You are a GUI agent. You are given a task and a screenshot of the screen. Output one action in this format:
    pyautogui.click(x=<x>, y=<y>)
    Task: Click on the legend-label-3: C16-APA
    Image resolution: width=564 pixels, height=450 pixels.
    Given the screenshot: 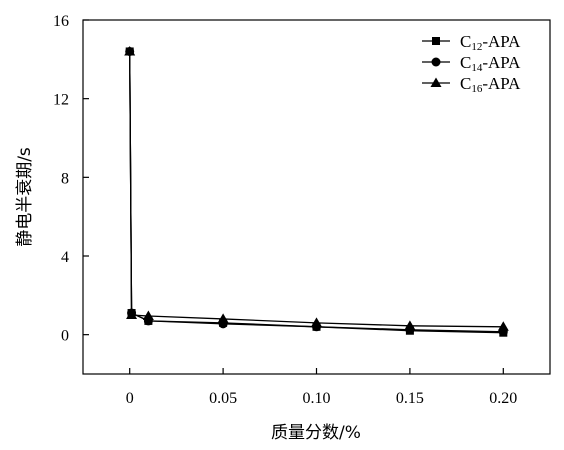 What is the action you would take?
    pyautogui.click(x=490, y=84)
    